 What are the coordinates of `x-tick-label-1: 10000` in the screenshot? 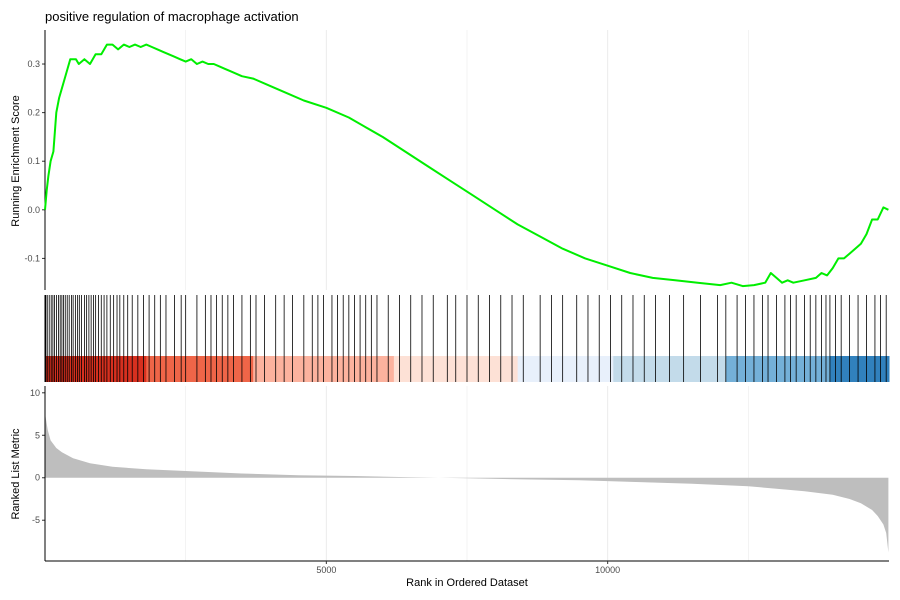 It's located at (607, 570).